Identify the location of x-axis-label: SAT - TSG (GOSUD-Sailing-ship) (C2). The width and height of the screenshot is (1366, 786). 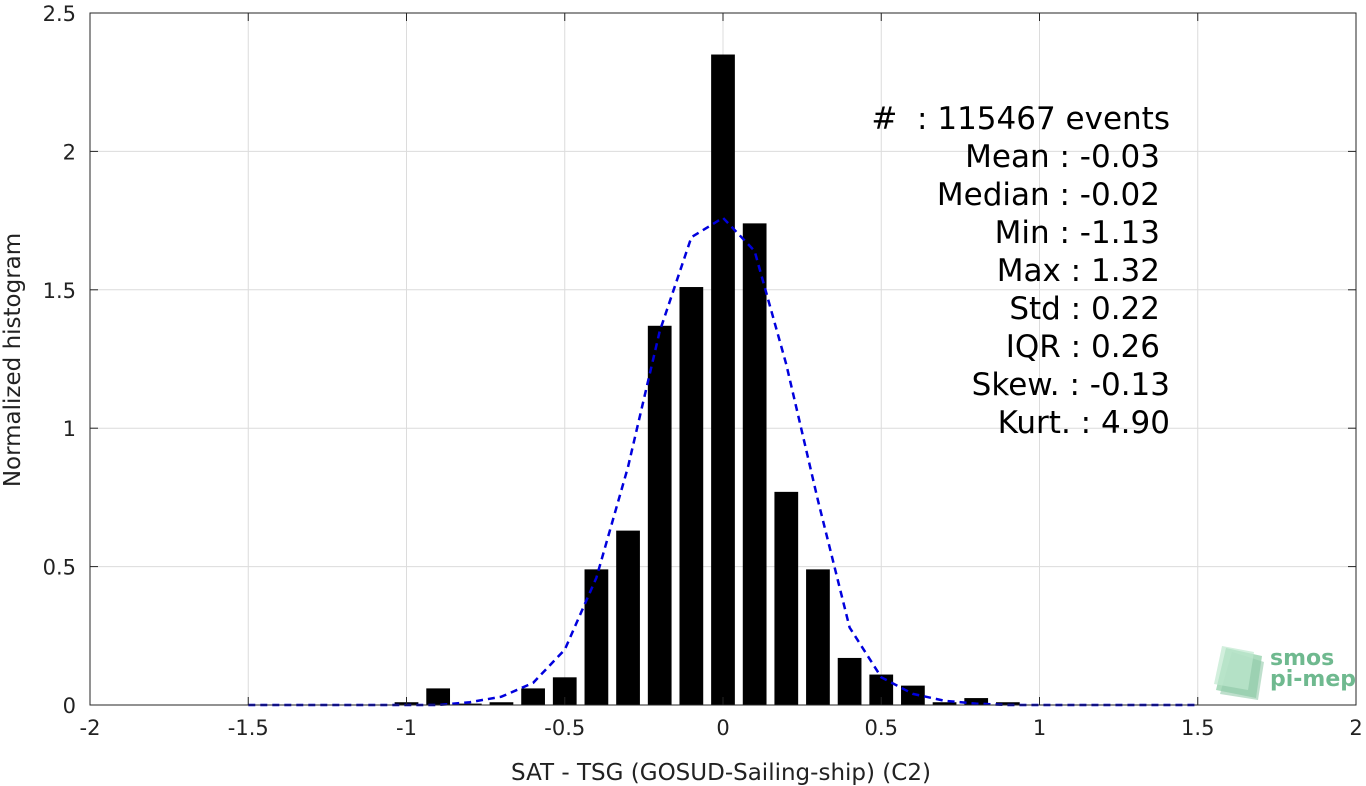
(721, 773).